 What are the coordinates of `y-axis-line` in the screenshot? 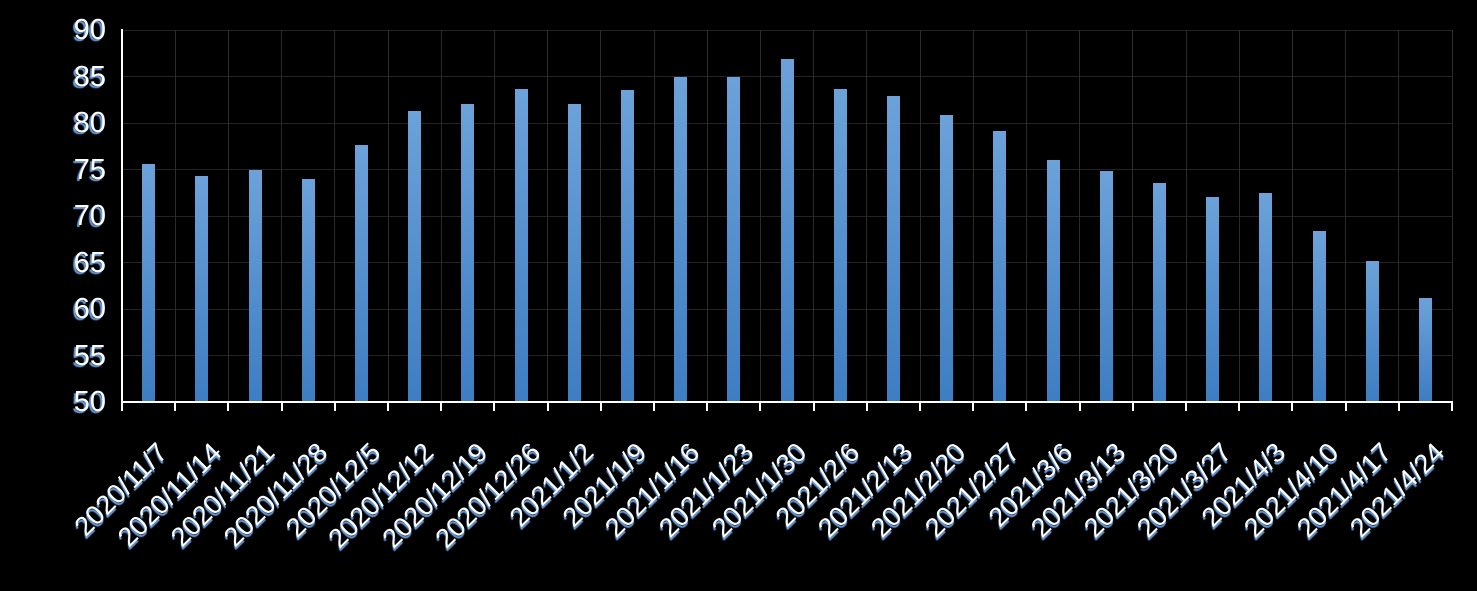 It's located at (121, 220).